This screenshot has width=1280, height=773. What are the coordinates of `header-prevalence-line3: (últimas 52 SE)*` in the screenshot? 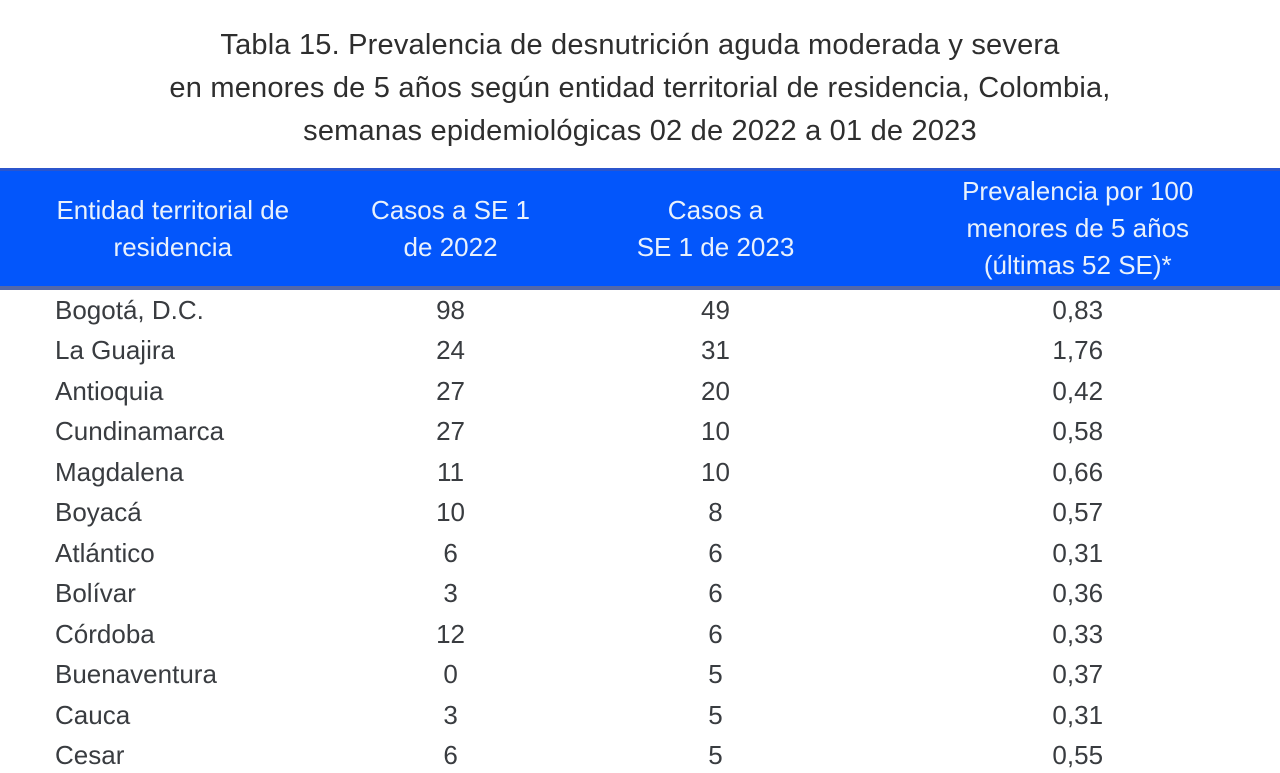 It's located at (1077, 265).